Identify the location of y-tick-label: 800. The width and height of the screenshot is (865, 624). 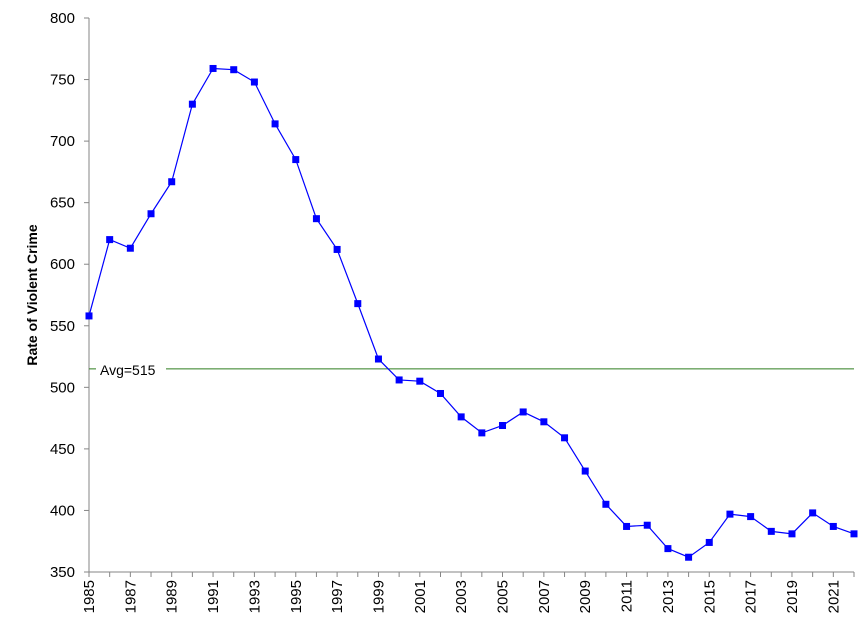
(62, 18).